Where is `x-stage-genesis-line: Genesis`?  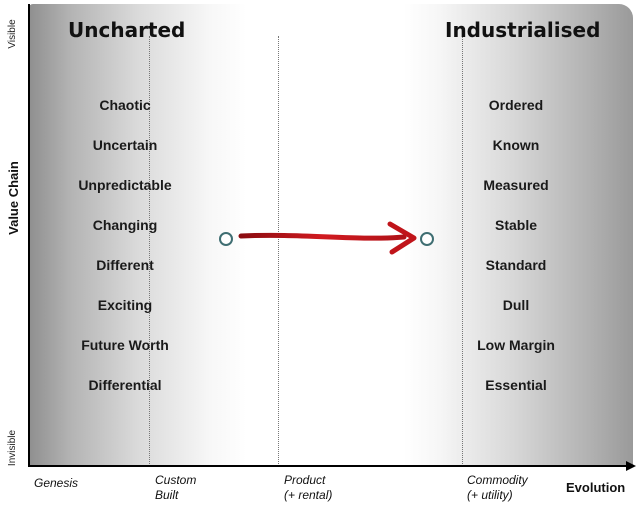 x-stage-genesis-line: Genesis is located at coordinates (56, 483).